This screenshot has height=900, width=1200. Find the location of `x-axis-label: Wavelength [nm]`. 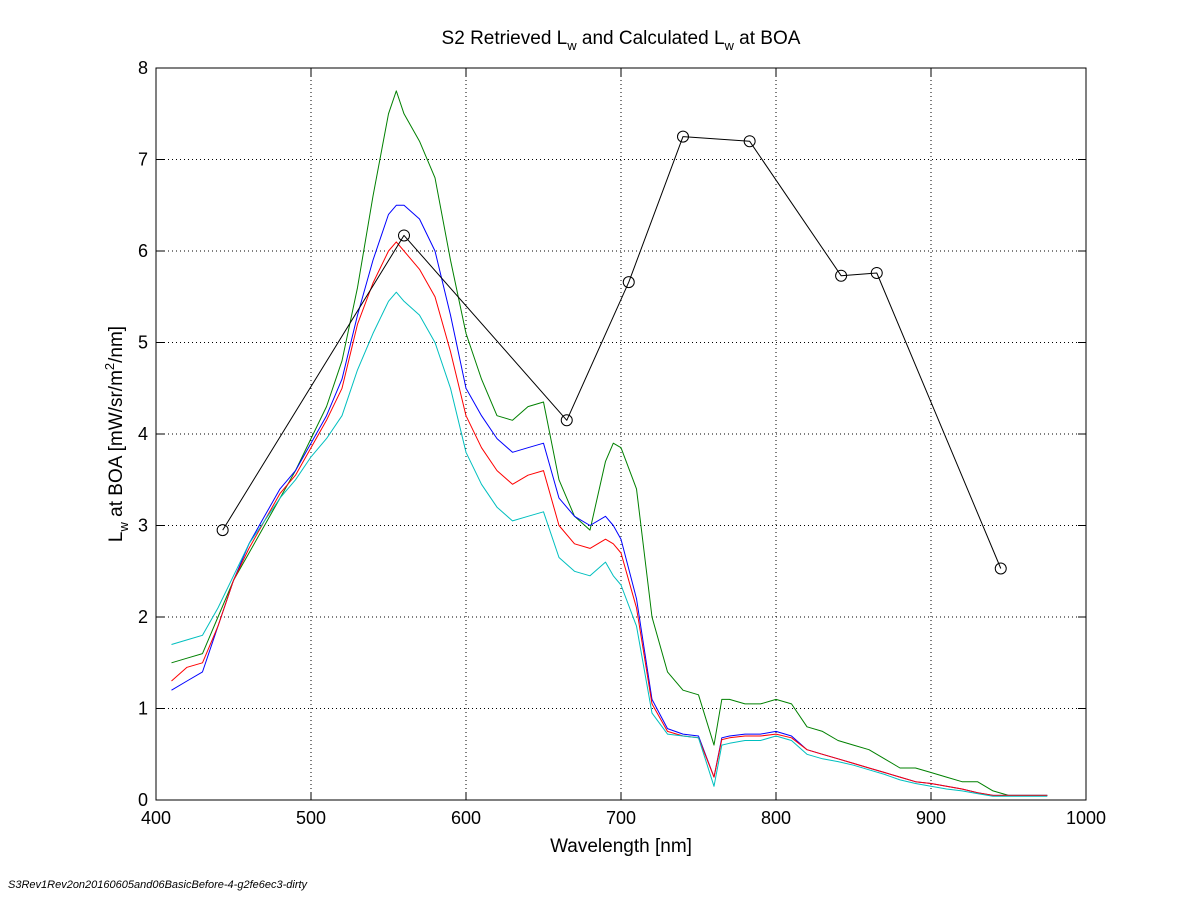

x-axis-label: Wavelength [nm] is located at coordinates (621, 846).